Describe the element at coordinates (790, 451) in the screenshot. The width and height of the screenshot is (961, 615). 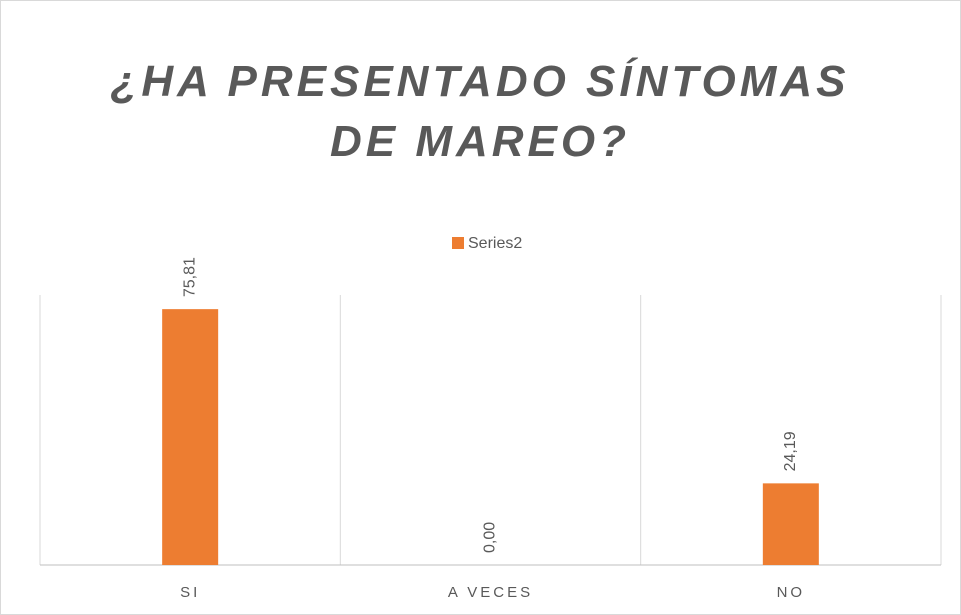
I see `data-label: 24,19` at that location.